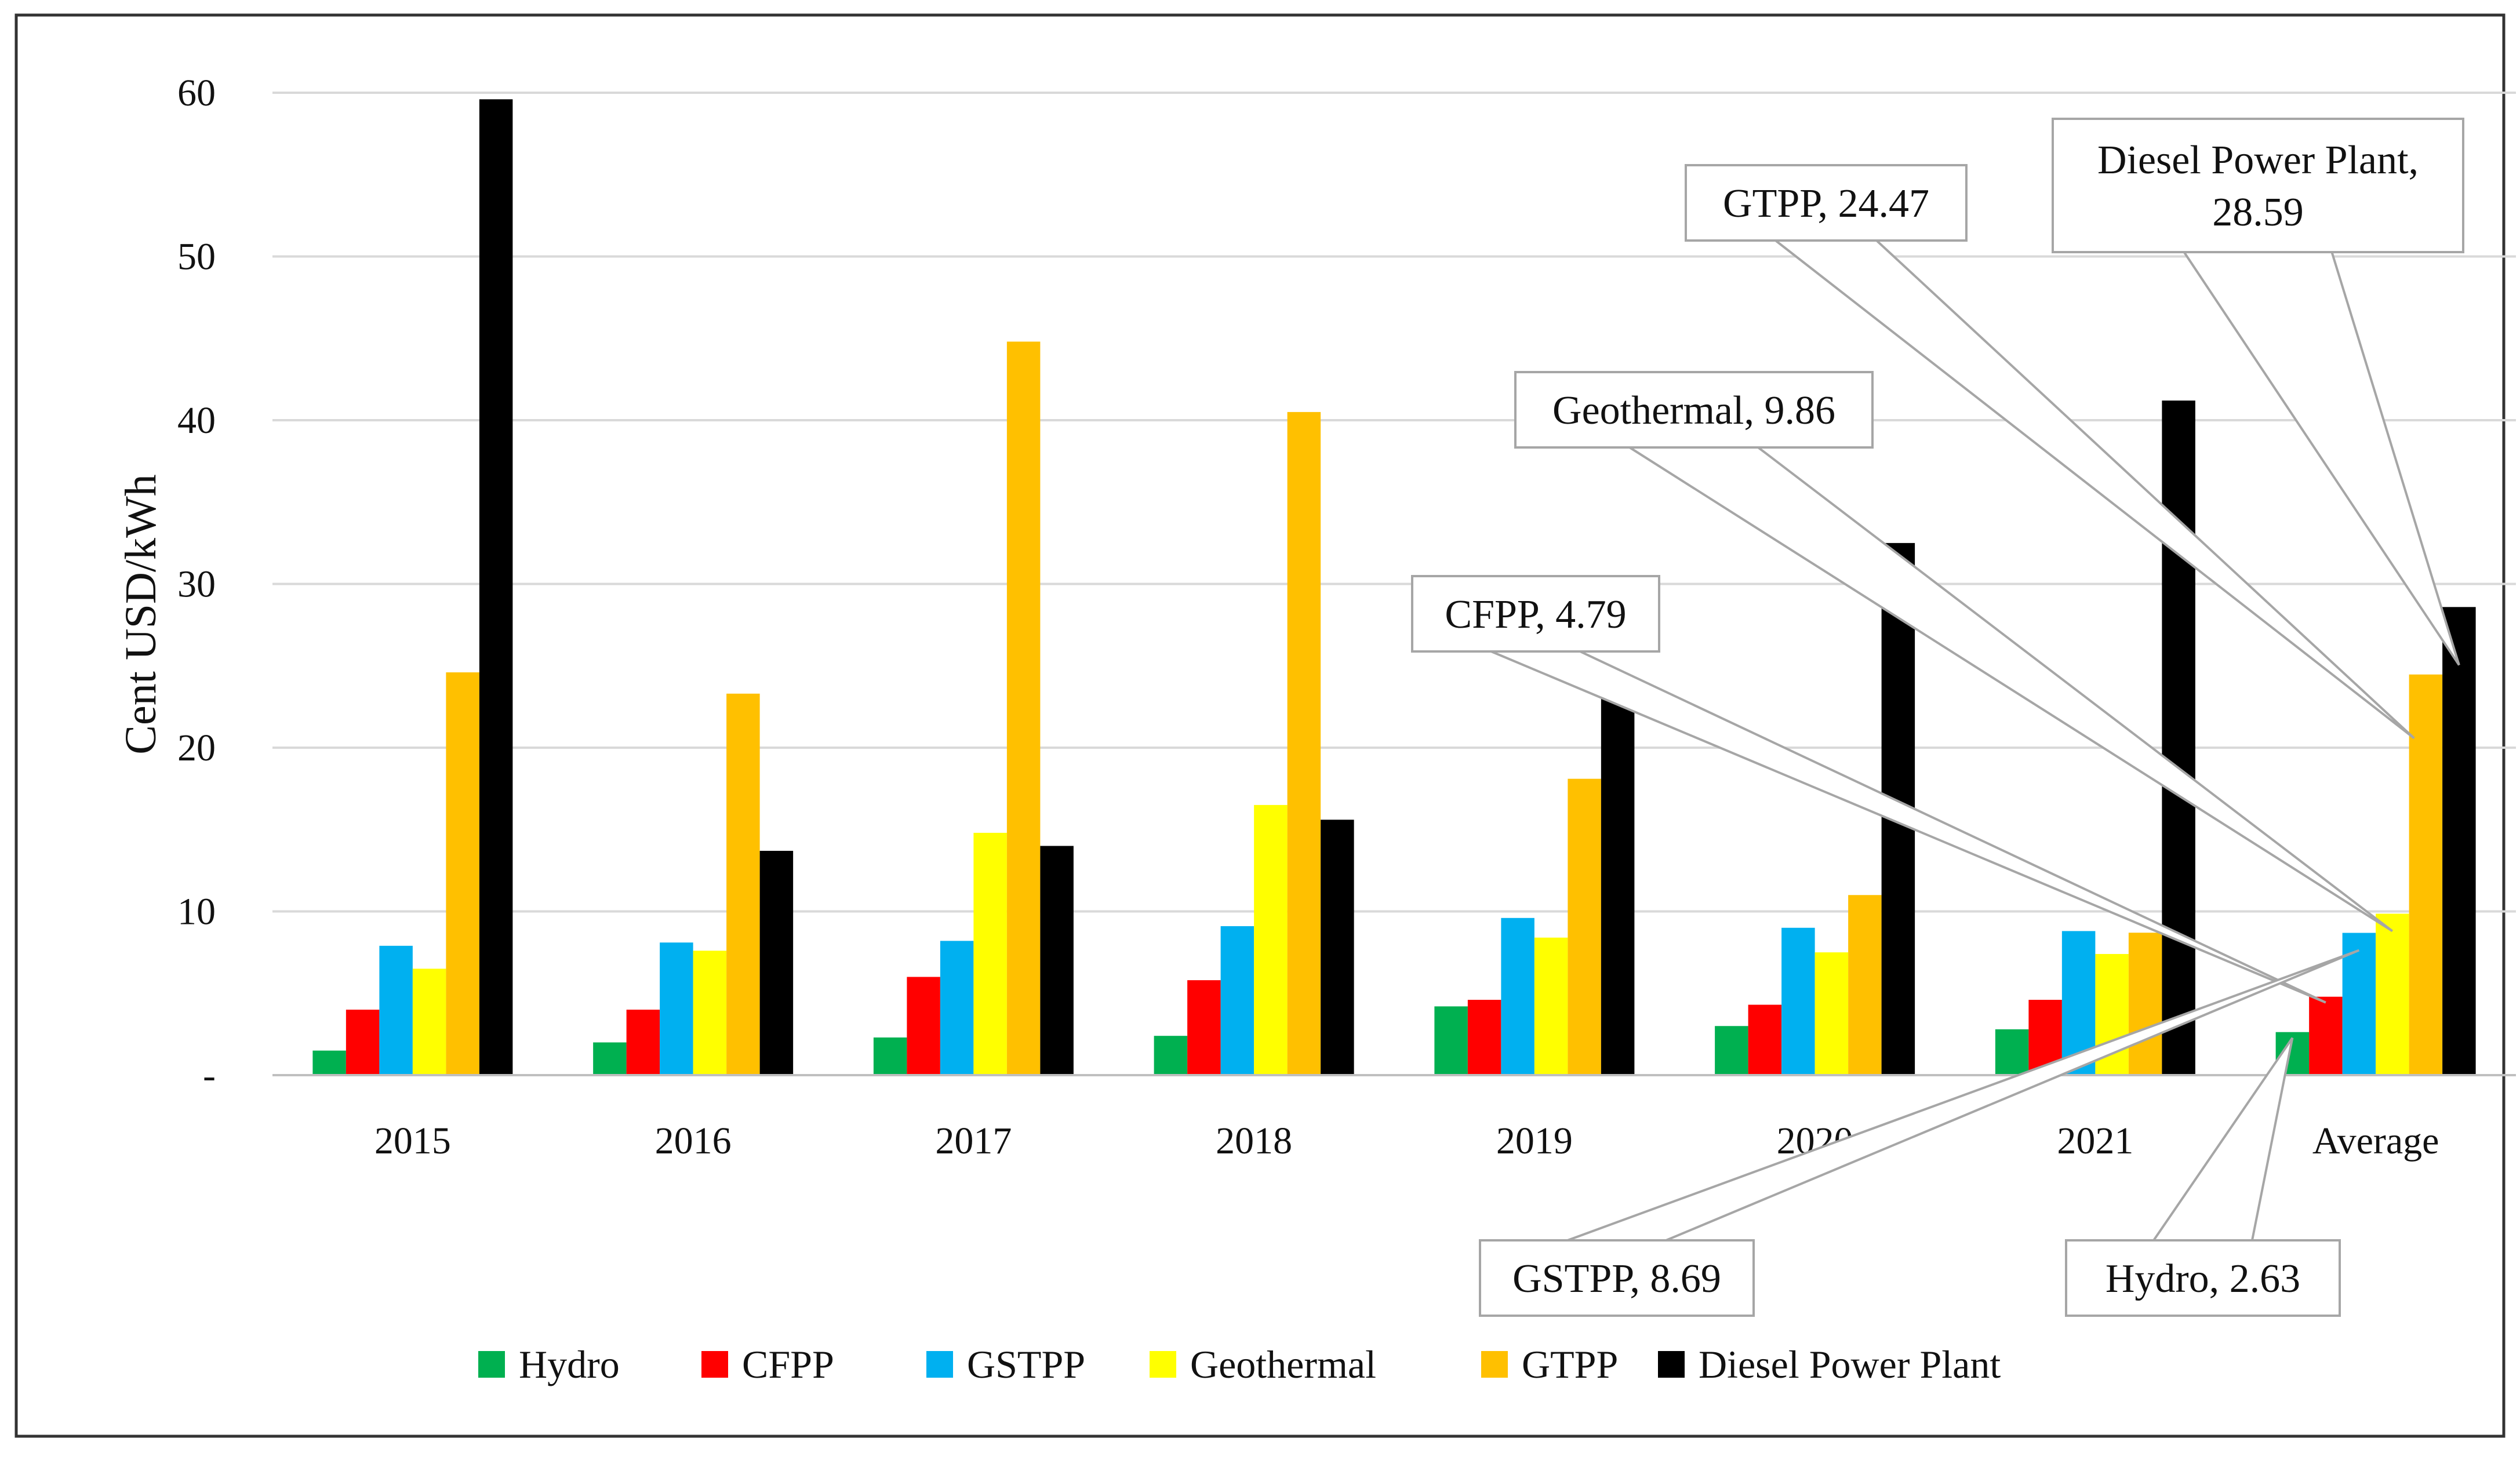  I want to click on y-axis-title: Cent USD/kWh, so click(141, 614).